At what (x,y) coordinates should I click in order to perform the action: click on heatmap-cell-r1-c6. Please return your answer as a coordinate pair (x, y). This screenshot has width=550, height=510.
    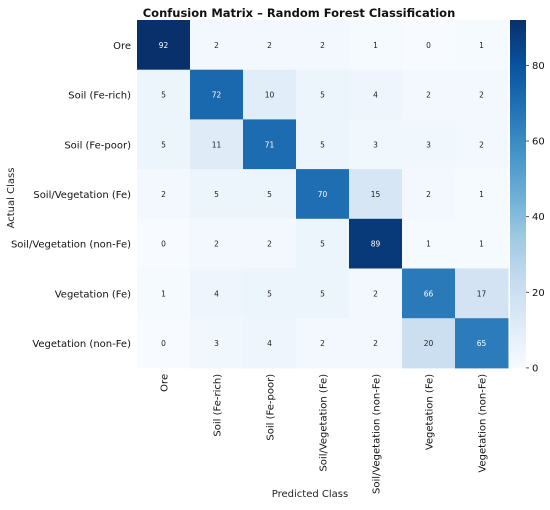
    Looking at the image, I should click on (482, 94).